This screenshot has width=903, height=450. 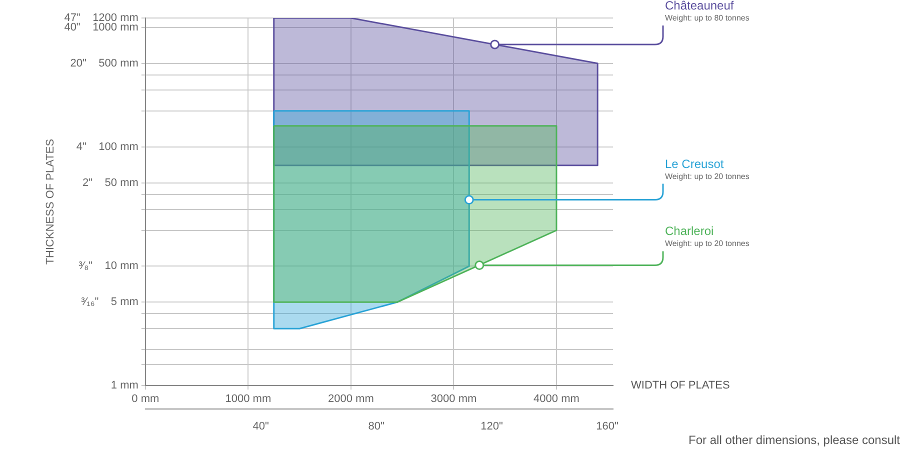 I want to click on x-tick-label: 0 mm, so click(x=146, y=399).